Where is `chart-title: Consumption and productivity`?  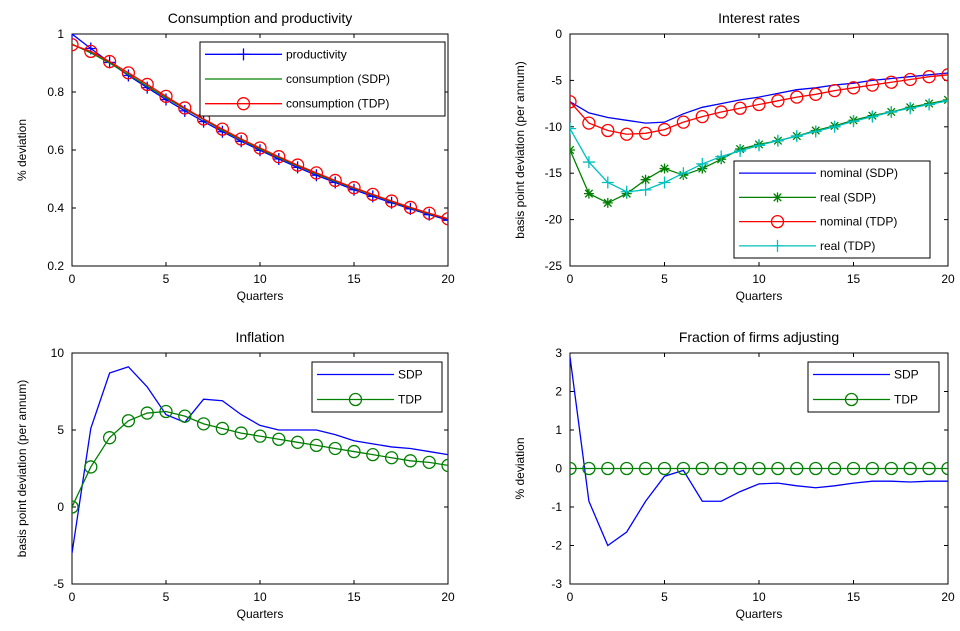 chart-title: Consumption and productivity is located at coordinates (260, 18).